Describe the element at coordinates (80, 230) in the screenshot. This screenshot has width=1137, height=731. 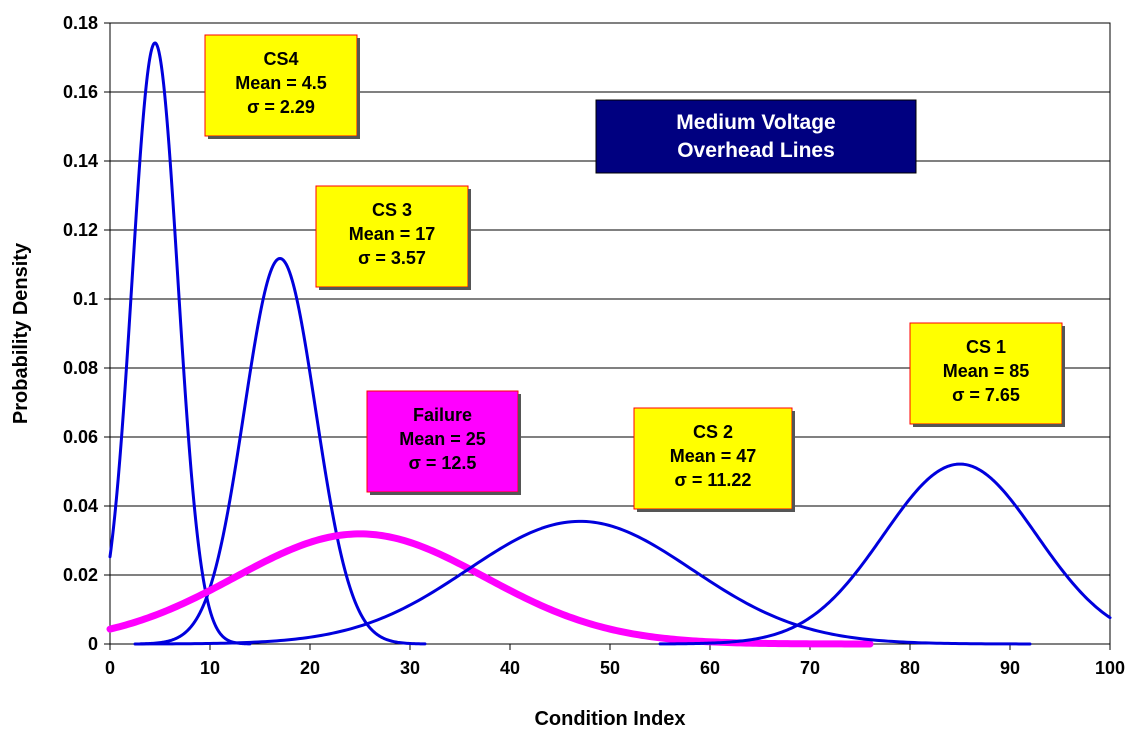
I see `y-tick-label: 0.12` at that location.